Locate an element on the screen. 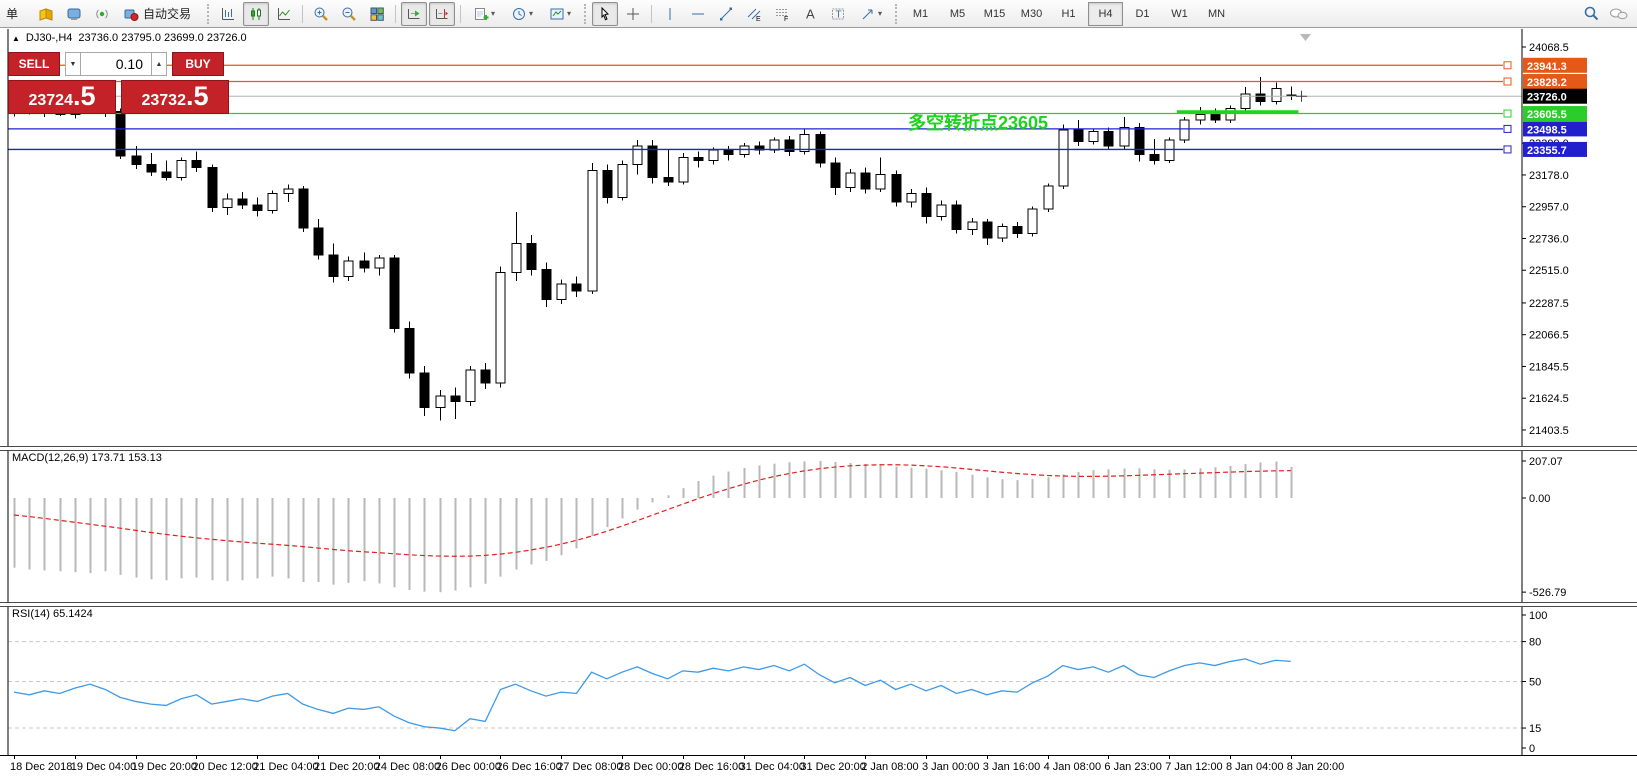  zoom-in-icon is located at coordinates (321, 14).